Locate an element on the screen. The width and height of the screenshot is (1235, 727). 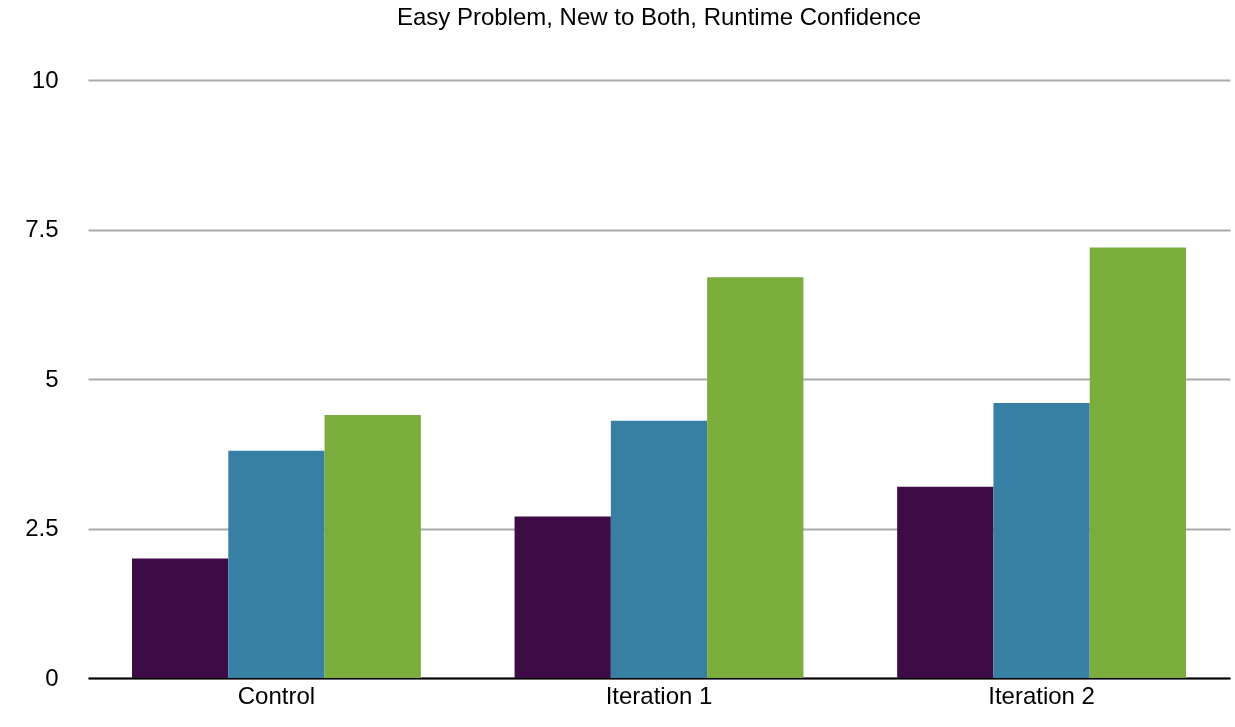
y-tick-label: 10 is located at coordinates (45, 79).